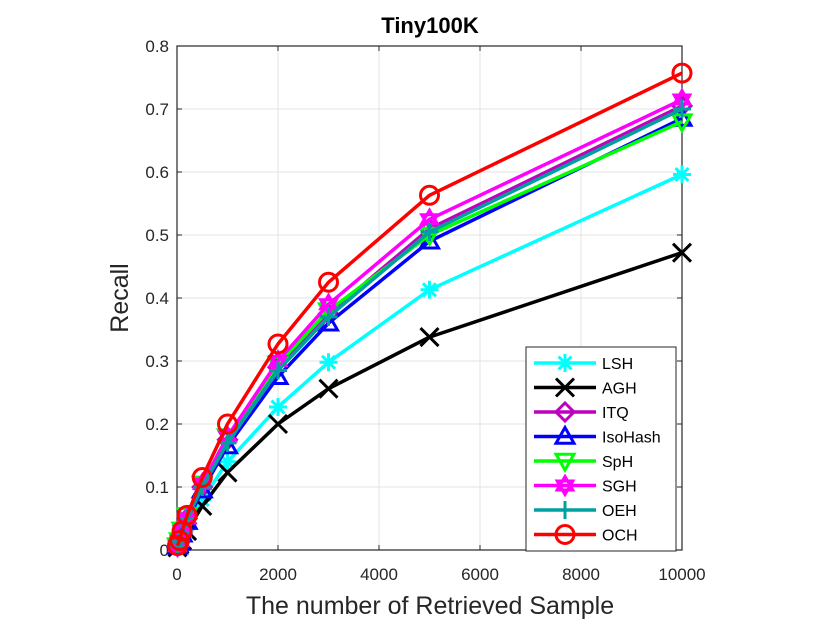  What do you see at coordinates (619, 389) in the screenshot?
I see `legend-label: AGH` at bounding box center [619, 389].